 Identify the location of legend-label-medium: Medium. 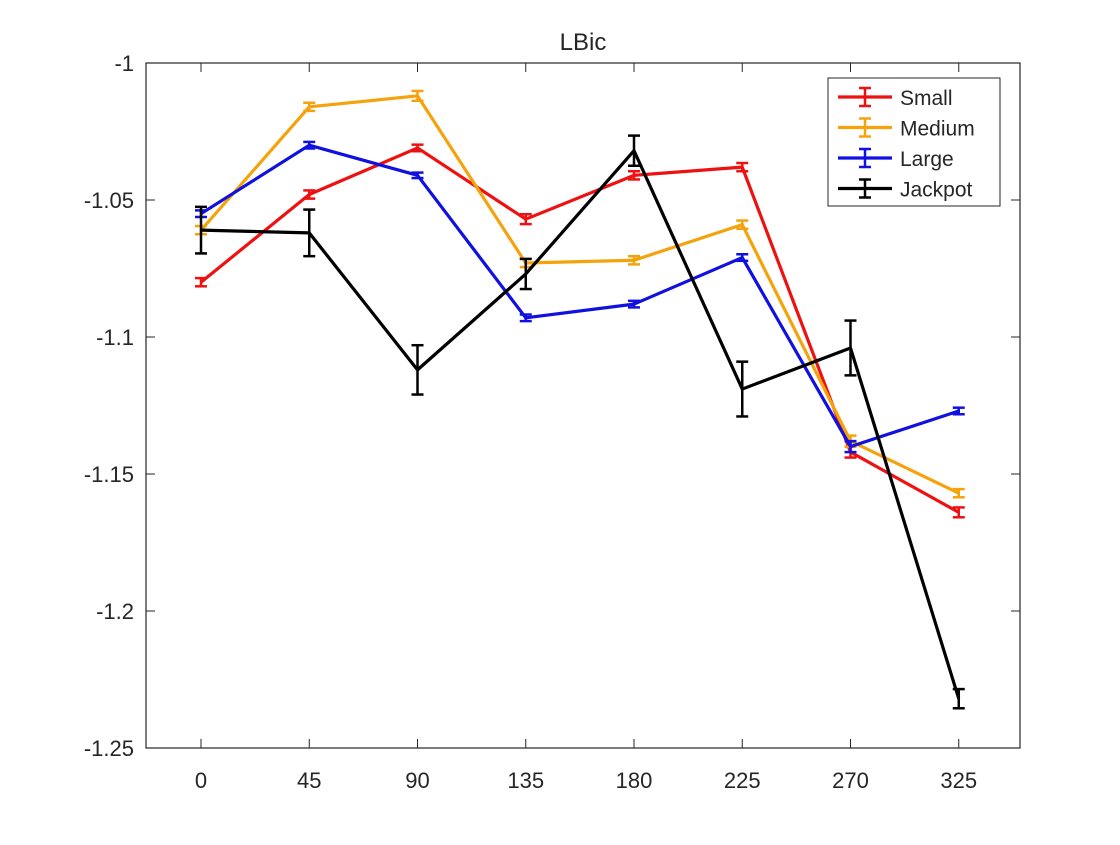
(937, 129).